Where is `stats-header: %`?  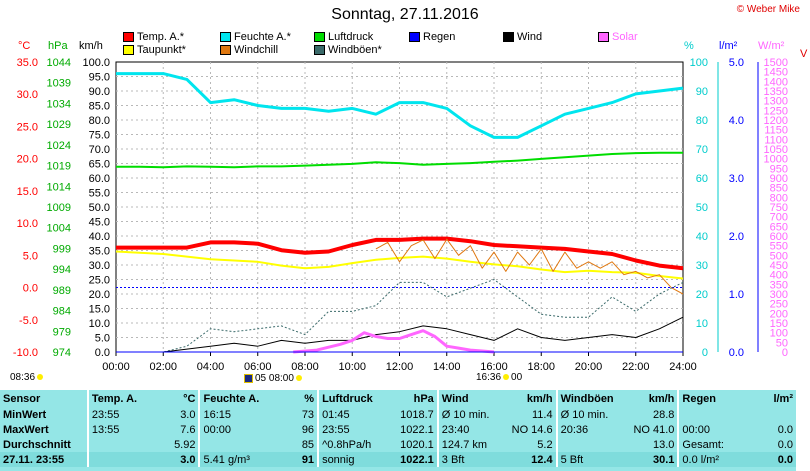 stats-header: % is located at coordinates (309, 398).